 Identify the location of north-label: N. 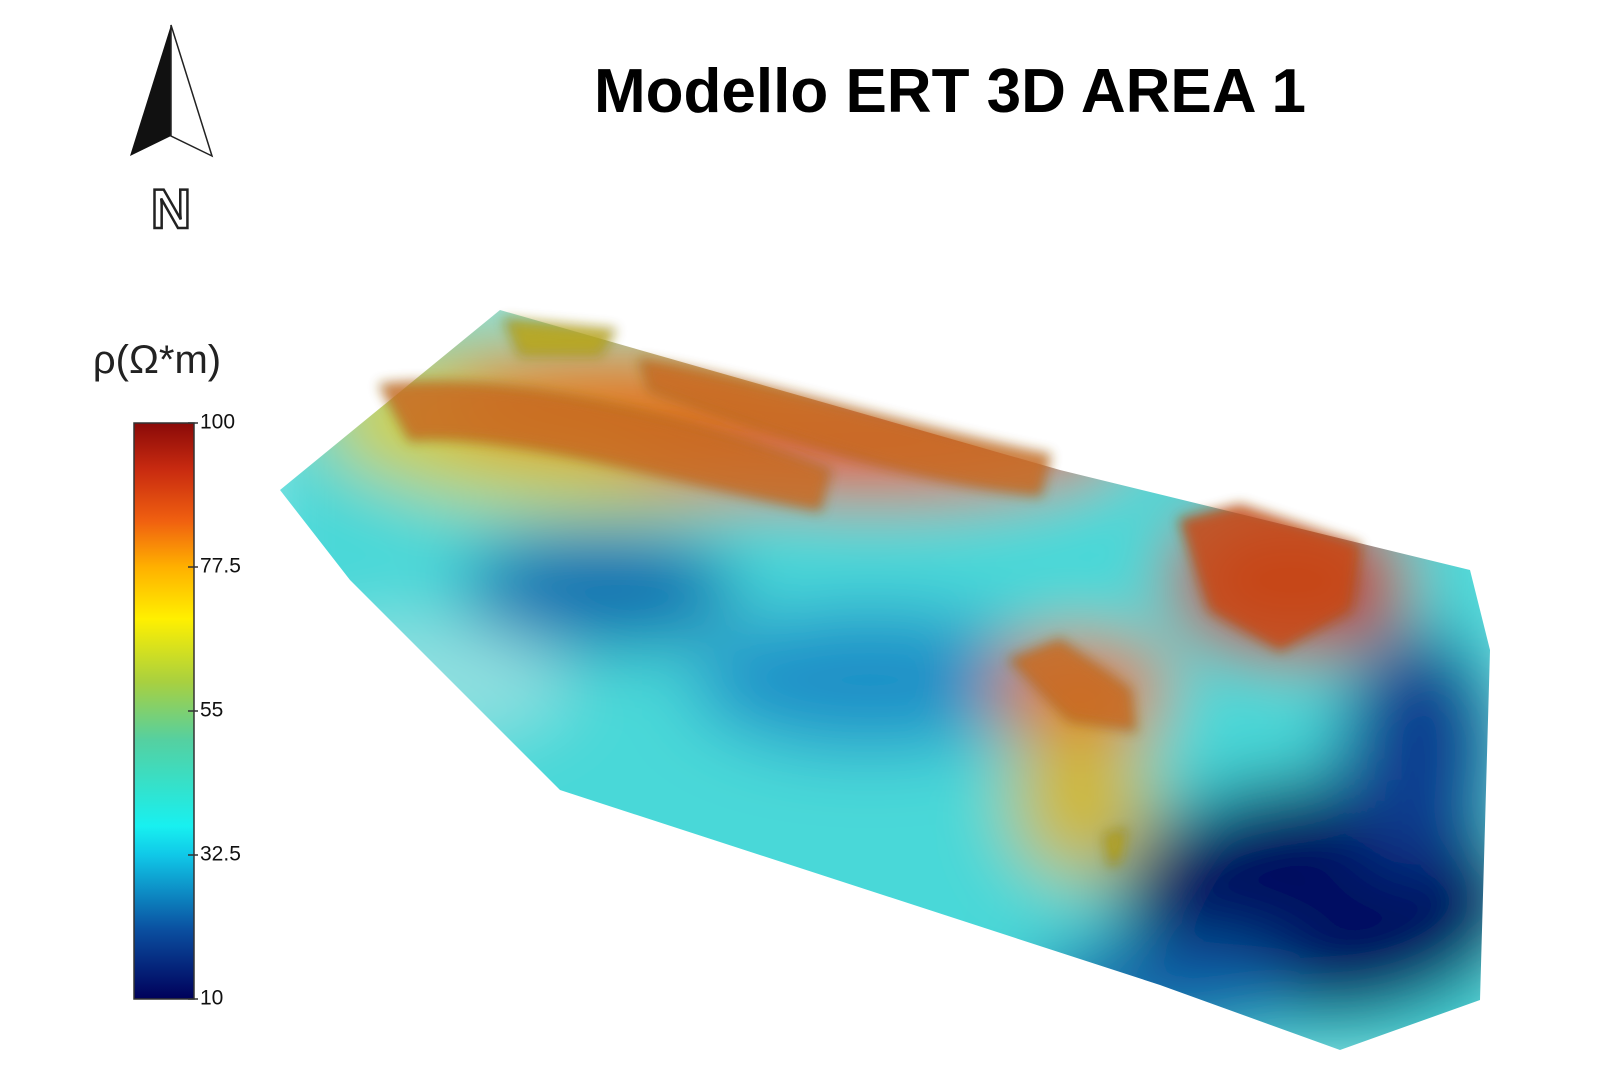
(171, 208).